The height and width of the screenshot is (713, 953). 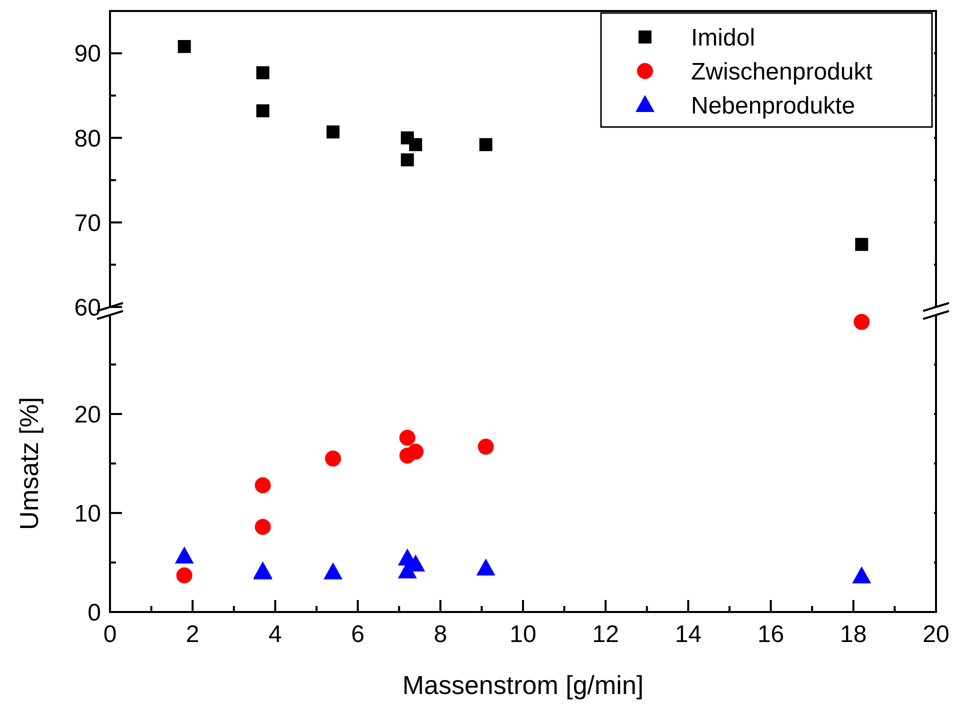 I want to click on y-tick-label: 10, so click(x=87, y=514).